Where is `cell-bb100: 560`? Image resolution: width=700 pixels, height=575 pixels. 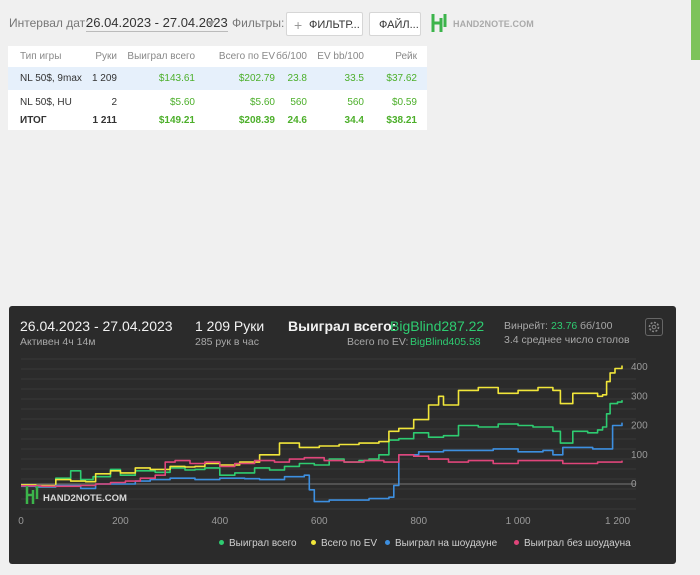
cell-bb100: 560 is located at coordinates (298, 102).